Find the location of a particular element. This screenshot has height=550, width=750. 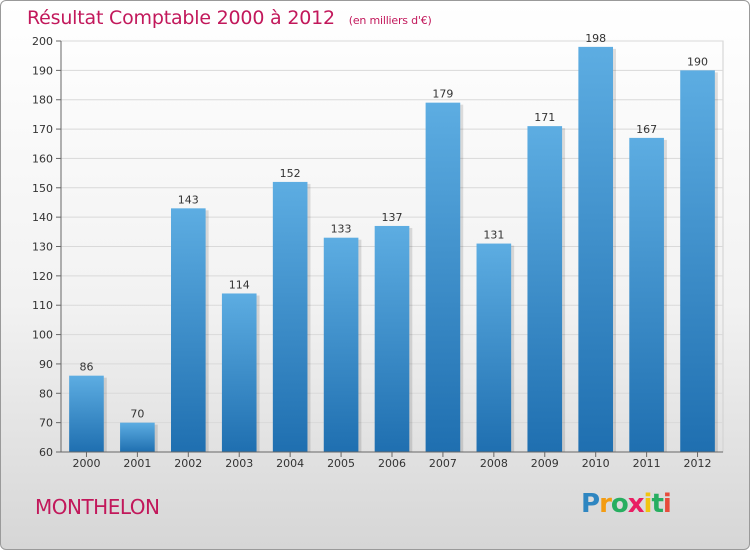

bar-2006 is located at coordinates (392, 338).